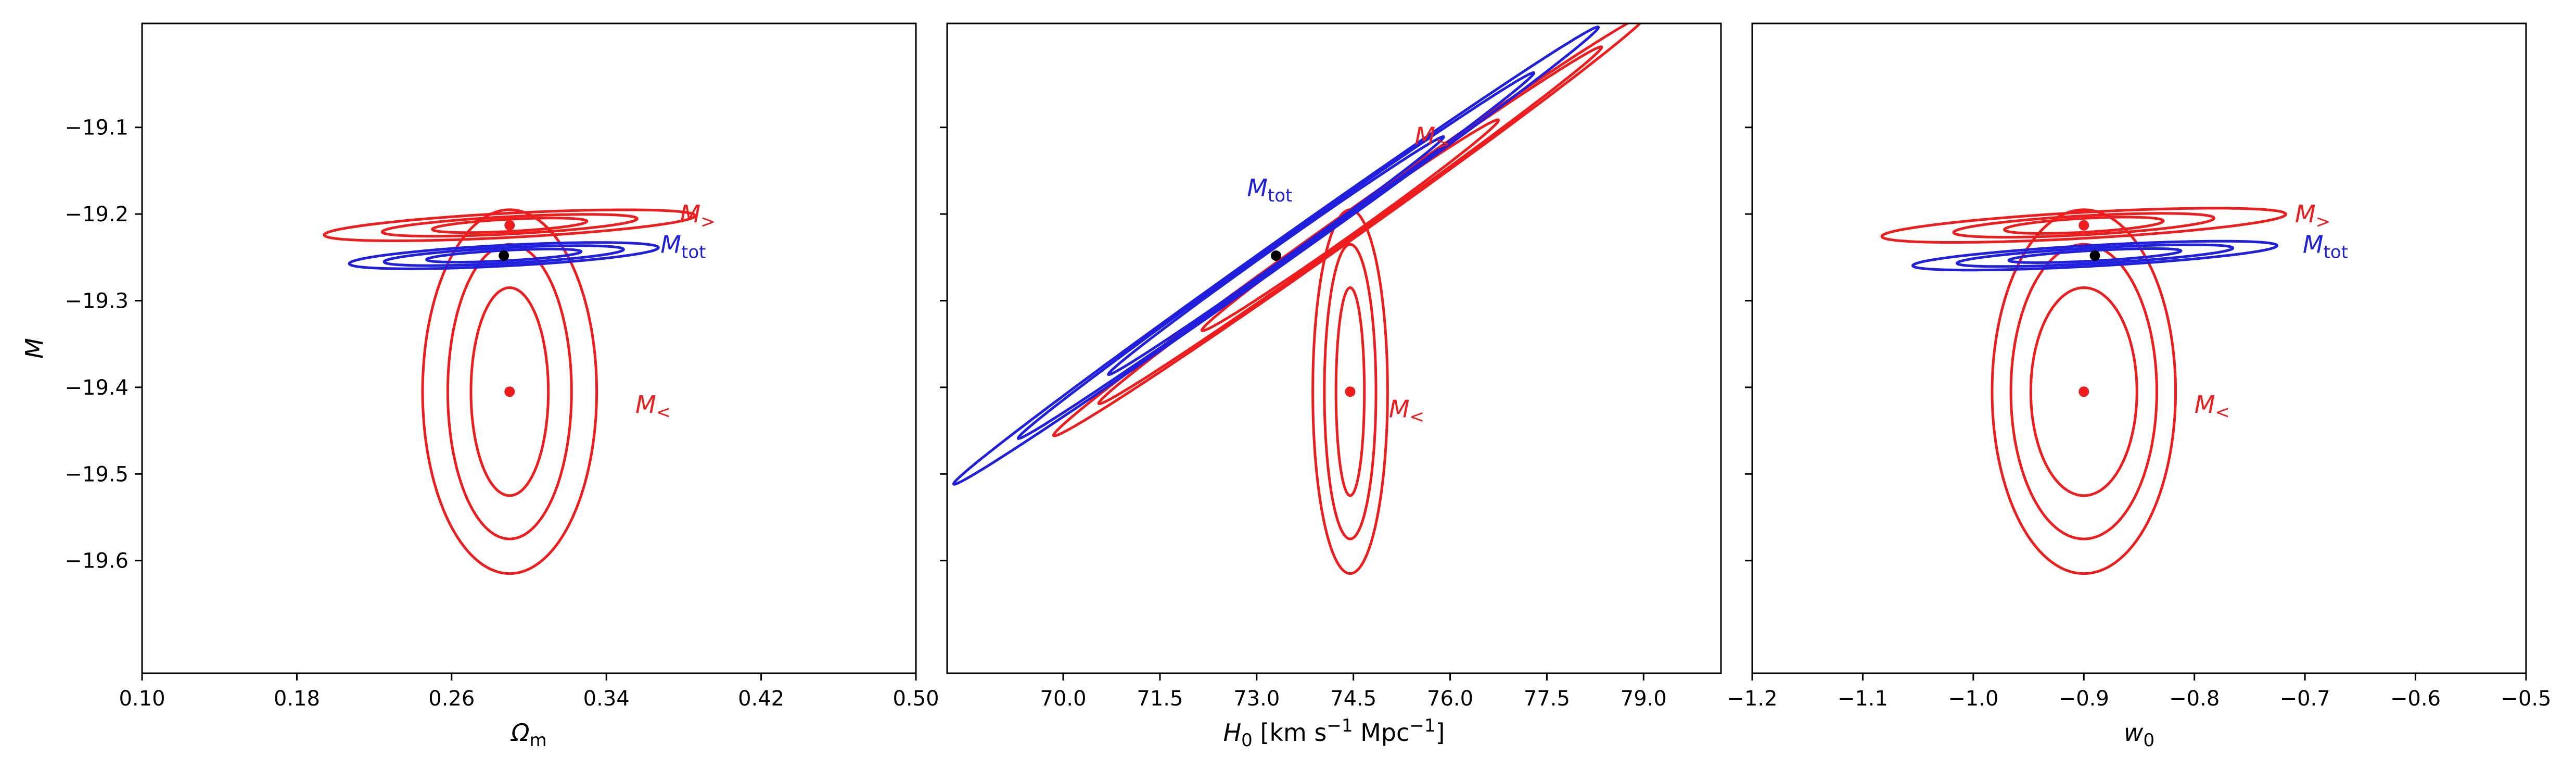 Image resolution: width=2576 pixels, height=781 pixels. I want to click on y-tick-label: −19.2, so click(97, 215).